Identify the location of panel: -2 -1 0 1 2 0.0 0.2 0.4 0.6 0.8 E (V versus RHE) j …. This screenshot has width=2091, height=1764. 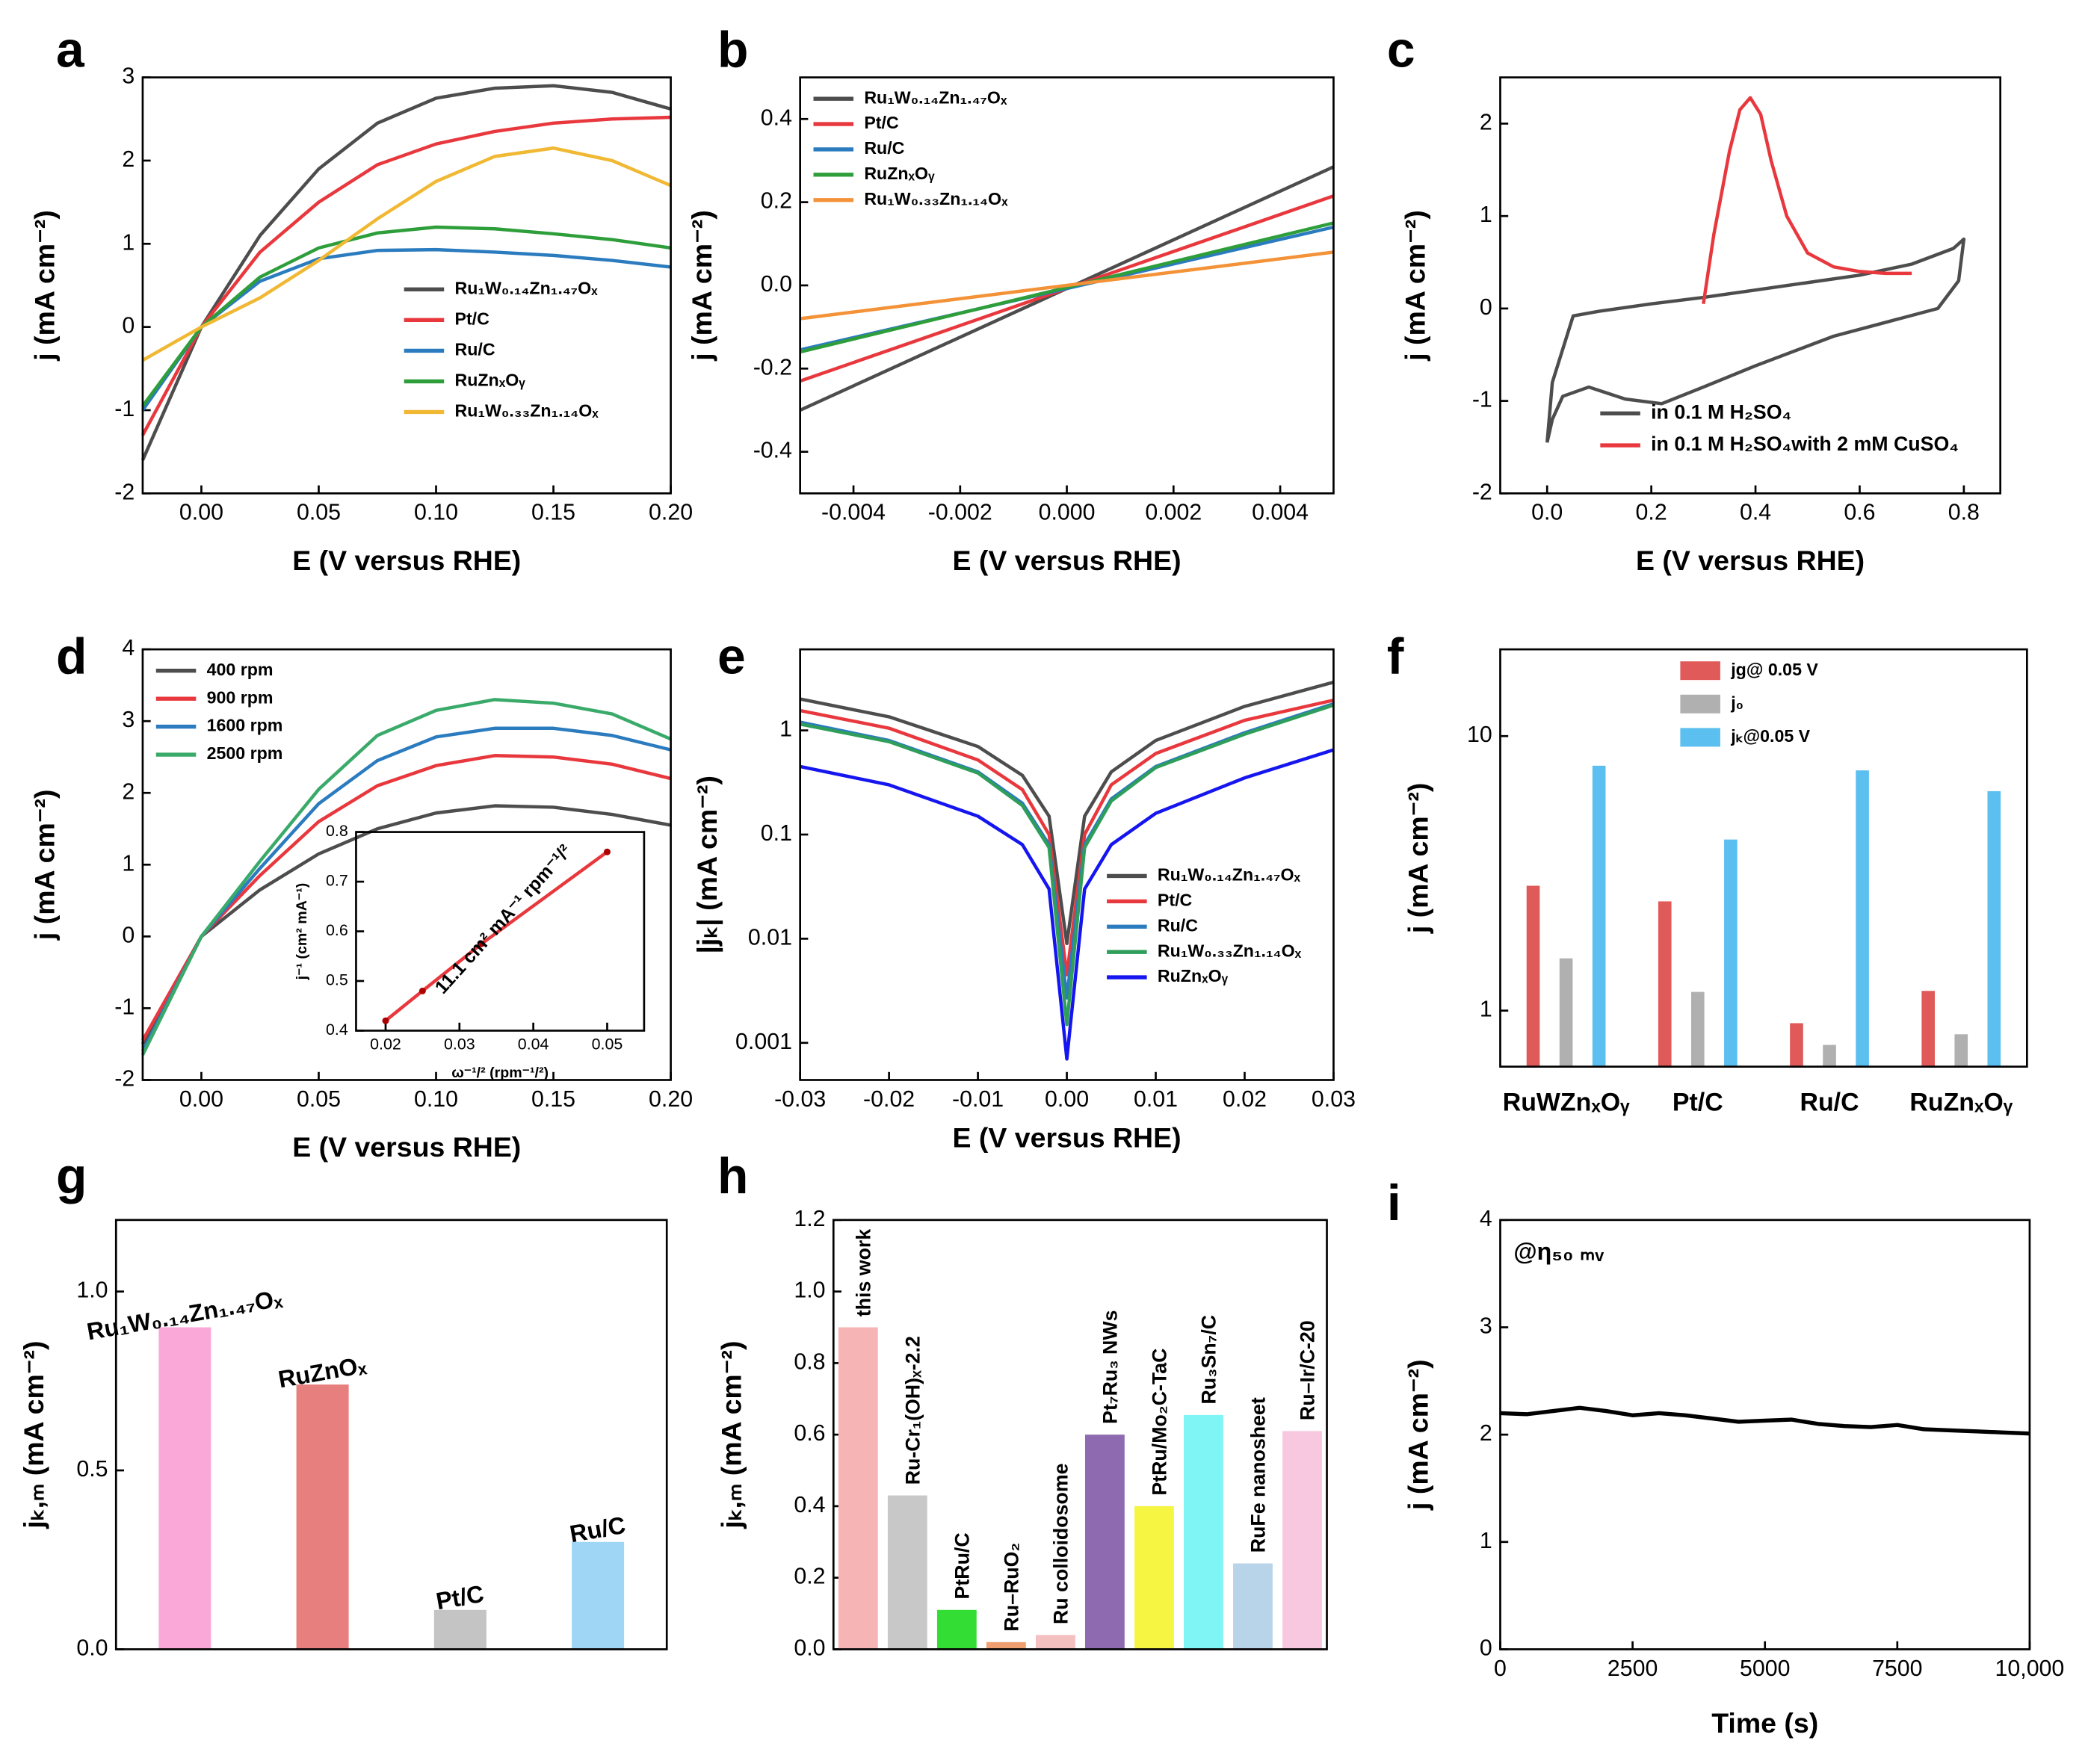
(1694, 299).